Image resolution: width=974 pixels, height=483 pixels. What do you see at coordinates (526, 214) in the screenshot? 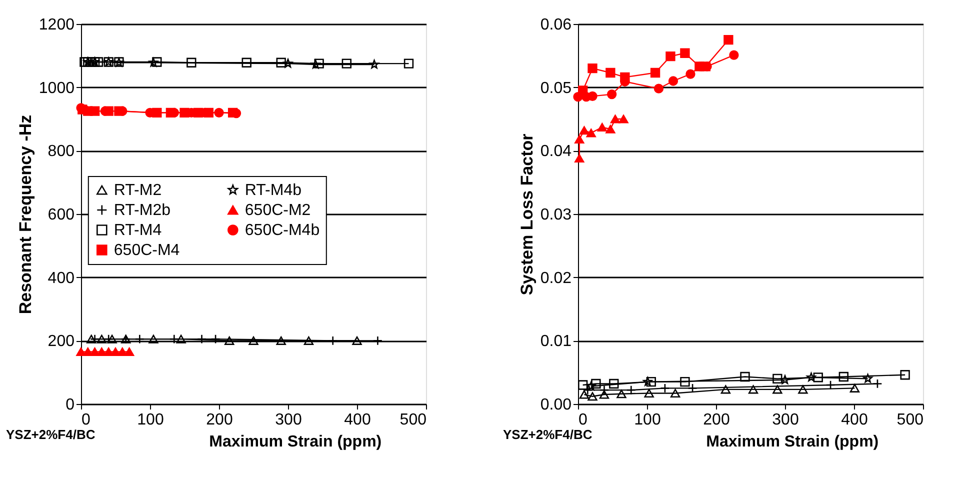
I see `y-axis-title: System Loss Factor` at bounding box center [526, 214].